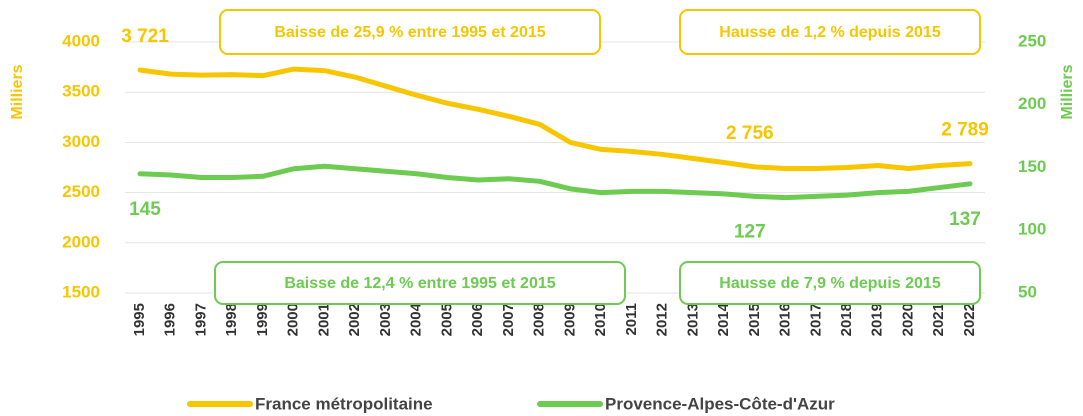 The height and width of the screenshot is (416, 1083). What do you see at coordinates (750, 133) in the screenshot?
I see `value-label: 2 756` at bounding box center [750, 133].